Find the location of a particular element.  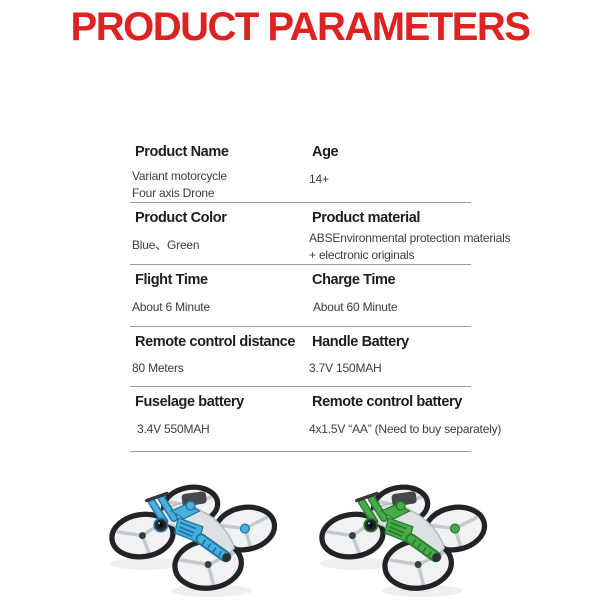

drone-image-green is located at coordinates (405, 537).